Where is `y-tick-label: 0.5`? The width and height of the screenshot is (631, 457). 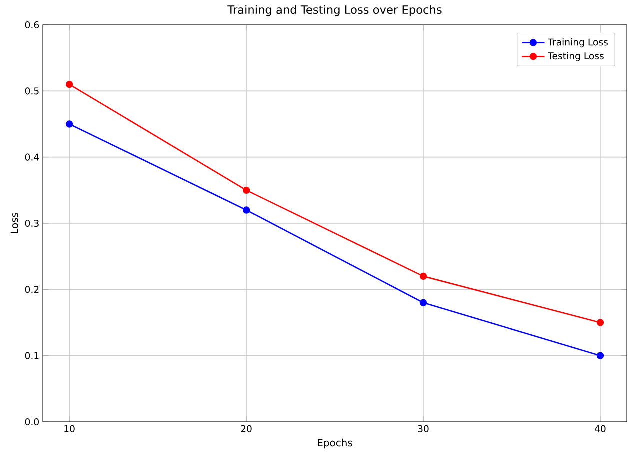 y-tick-label: 0.5 is located at coordinates (32, 91).